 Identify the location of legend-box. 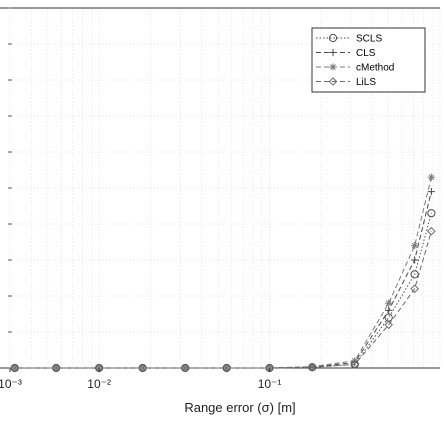
(368, 60).